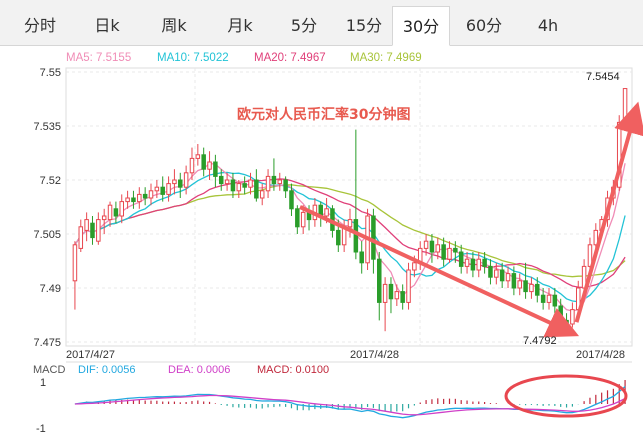  Describe the element at coordinates (304, 25) in the screenshot. I see `tab-4: 5分` at that location.